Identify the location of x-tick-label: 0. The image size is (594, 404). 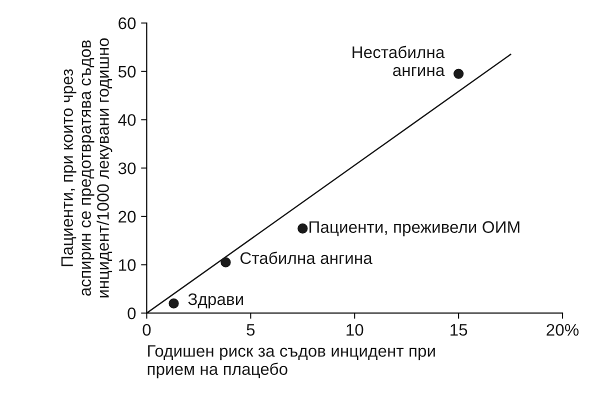
(146, 330).